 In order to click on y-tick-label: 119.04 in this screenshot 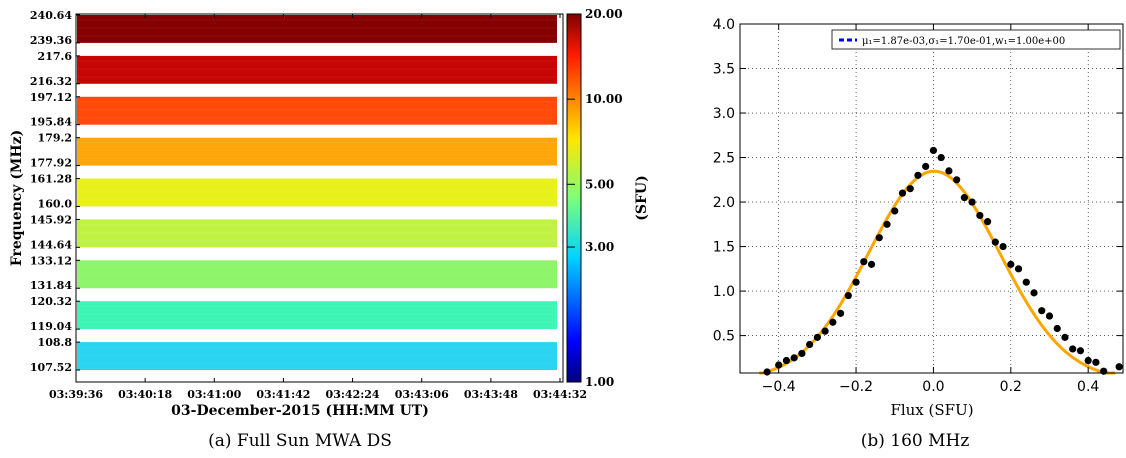, I will do `click(51, 326)`.